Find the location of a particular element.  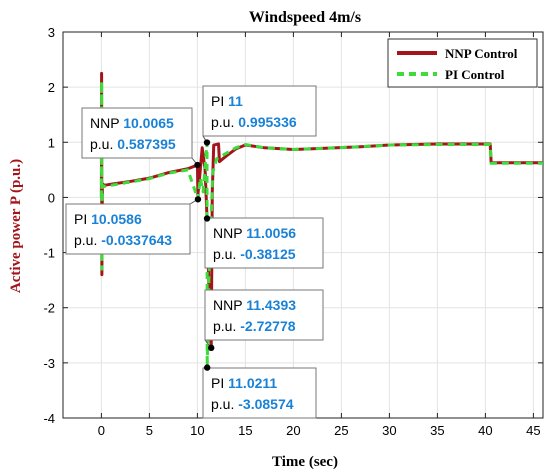

y-tick-label: -2 is located at coordinates (49, 308).